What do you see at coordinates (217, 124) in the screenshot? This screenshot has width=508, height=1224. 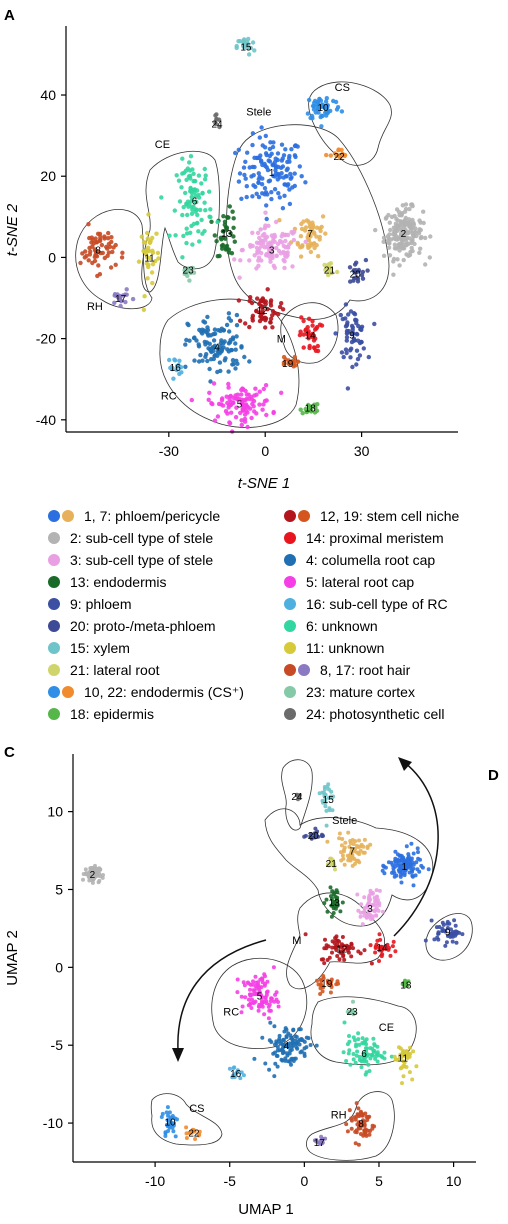 I see `cluster-label-24: 24` at bounding box center [217, 124].